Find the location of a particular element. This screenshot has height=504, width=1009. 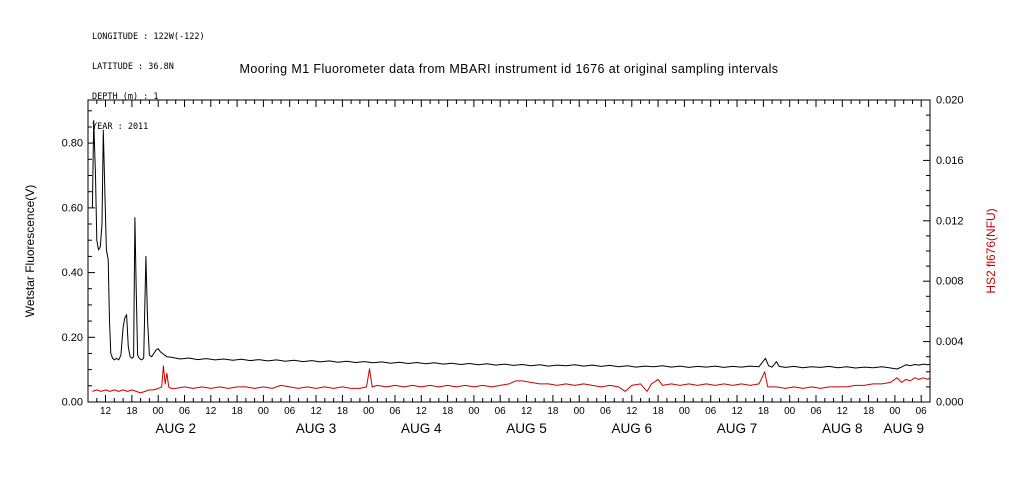

x-day-label: AUG 7 is located at coordinates (737, 428).